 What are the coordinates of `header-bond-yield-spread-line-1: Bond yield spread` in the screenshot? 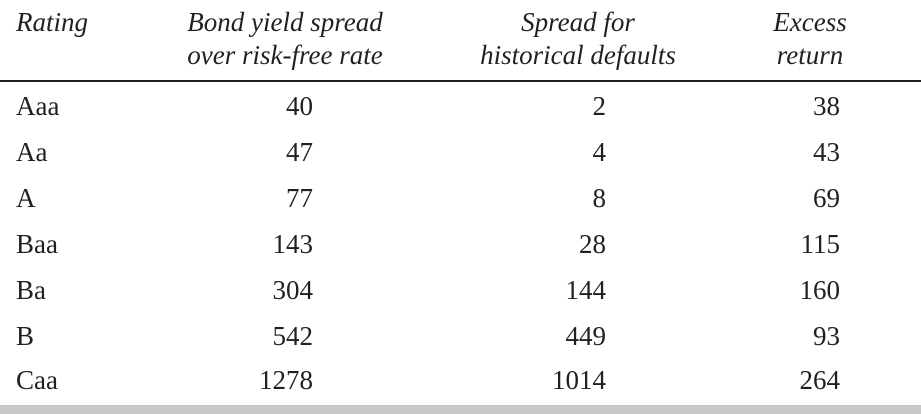 It's located at (285, 22).